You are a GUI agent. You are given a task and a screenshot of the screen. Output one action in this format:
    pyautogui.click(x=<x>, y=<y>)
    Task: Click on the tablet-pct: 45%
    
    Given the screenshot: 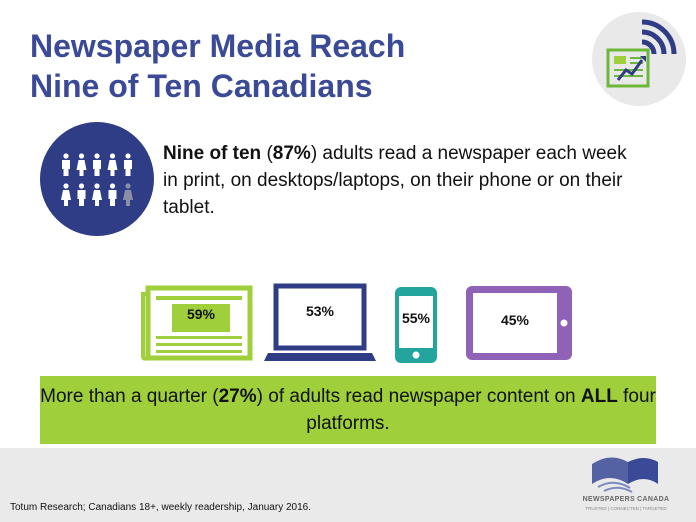 What is the action you would take?
    pyautogui.click(x=515, y=320)
    